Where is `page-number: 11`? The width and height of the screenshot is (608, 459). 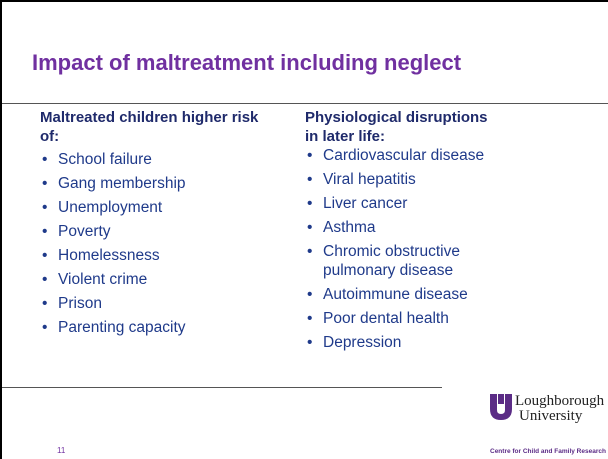
page-number: 11 is located at coordinates (61, 450).